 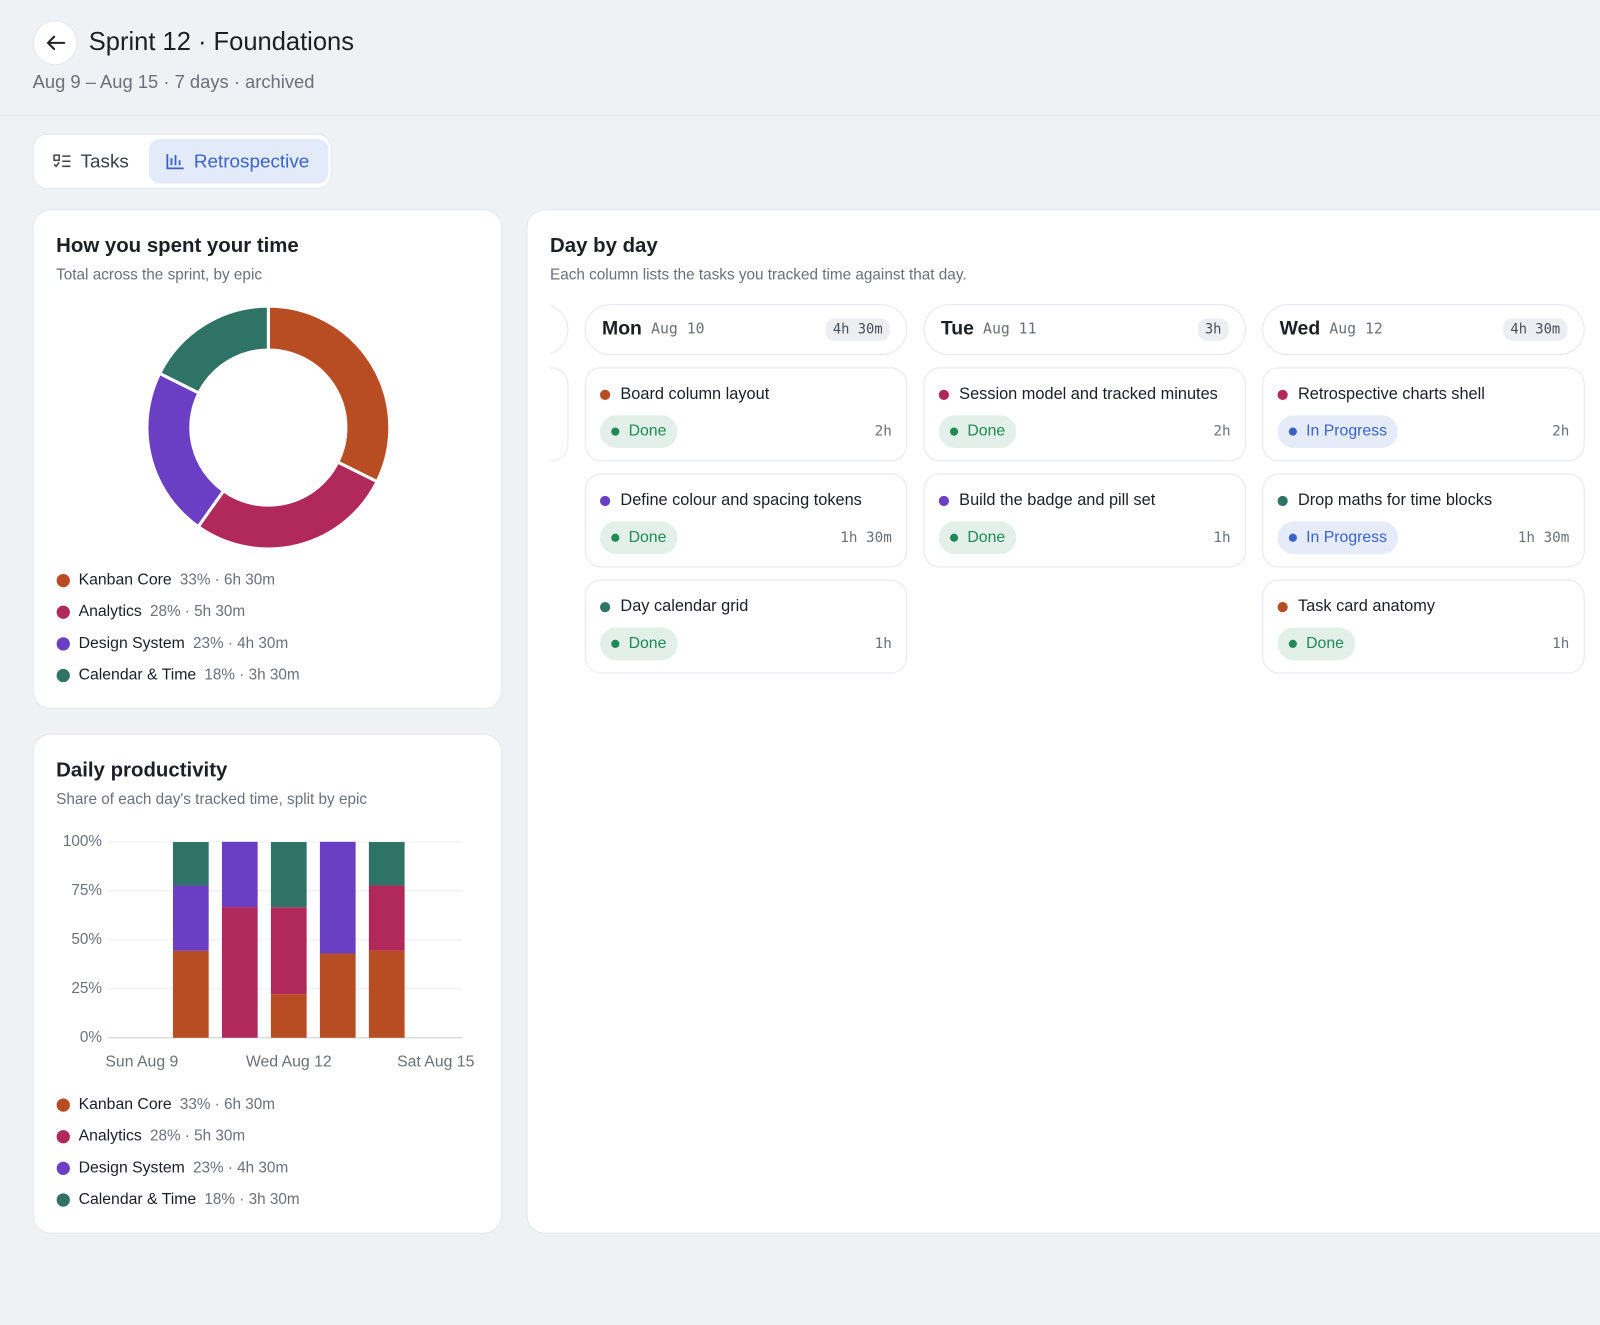 What do you see at coordinates (197, 1136) in the screenshot?
I see `legend-detail: 28% · 5h 30m` at bounding box center [197, 1136].